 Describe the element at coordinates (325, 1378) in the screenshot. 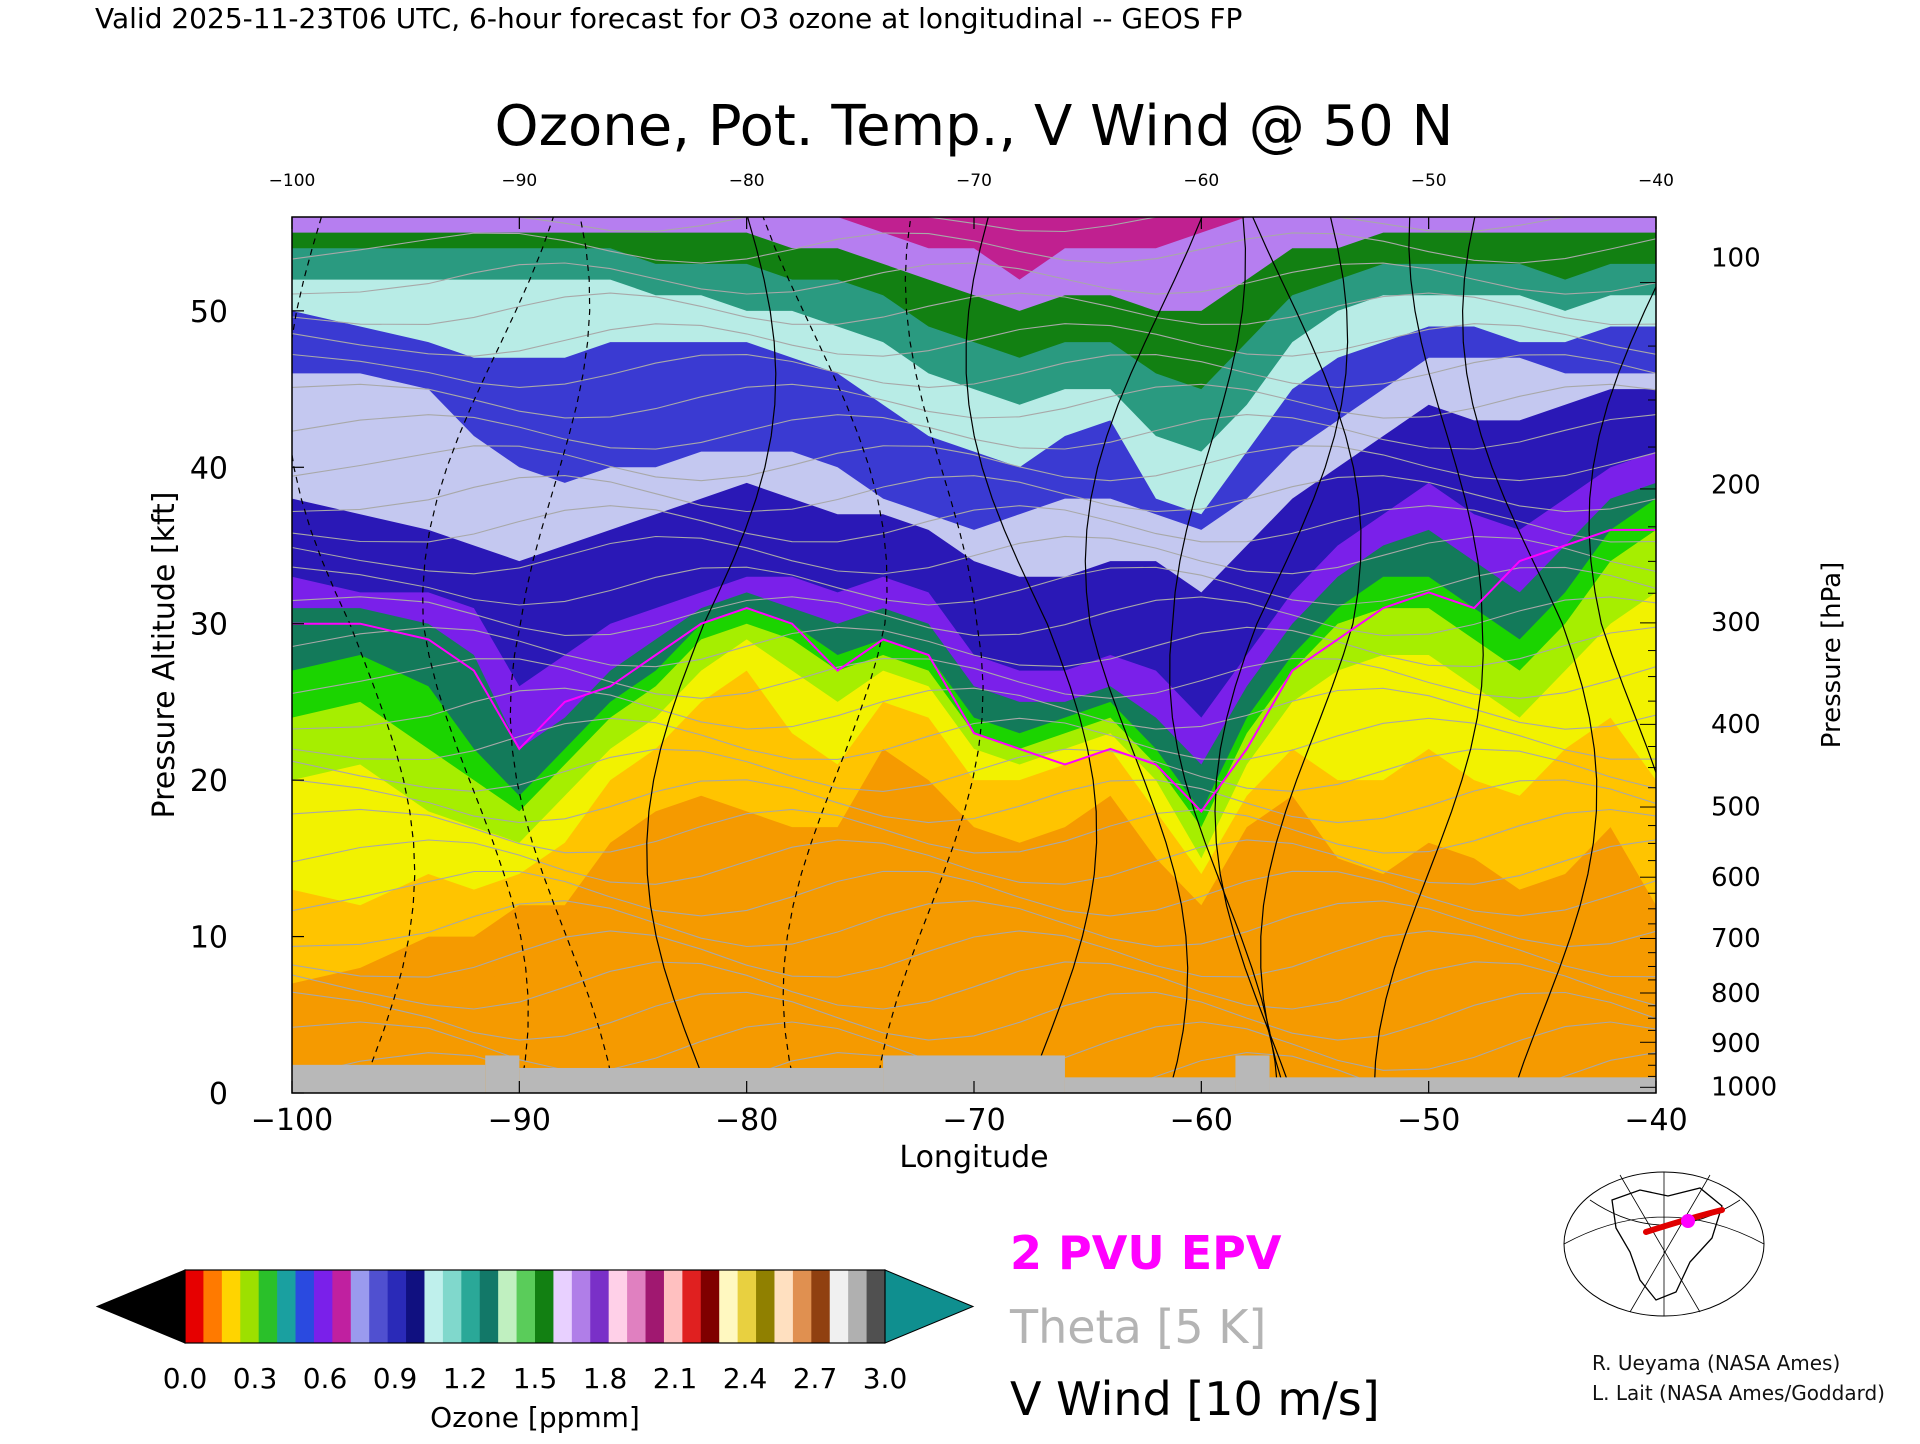

I see `colorbar-tick-label: 0.6` at that location.